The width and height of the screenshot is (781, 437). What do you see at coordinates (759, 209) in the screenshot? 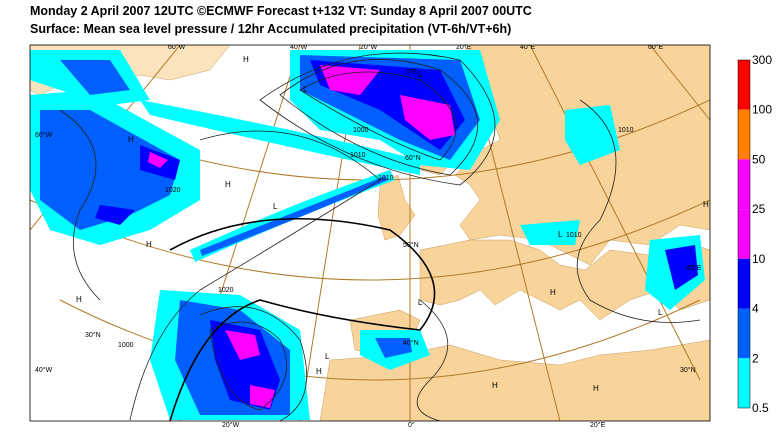
I see `legend-label: 25` at bounding box center [759, 209].